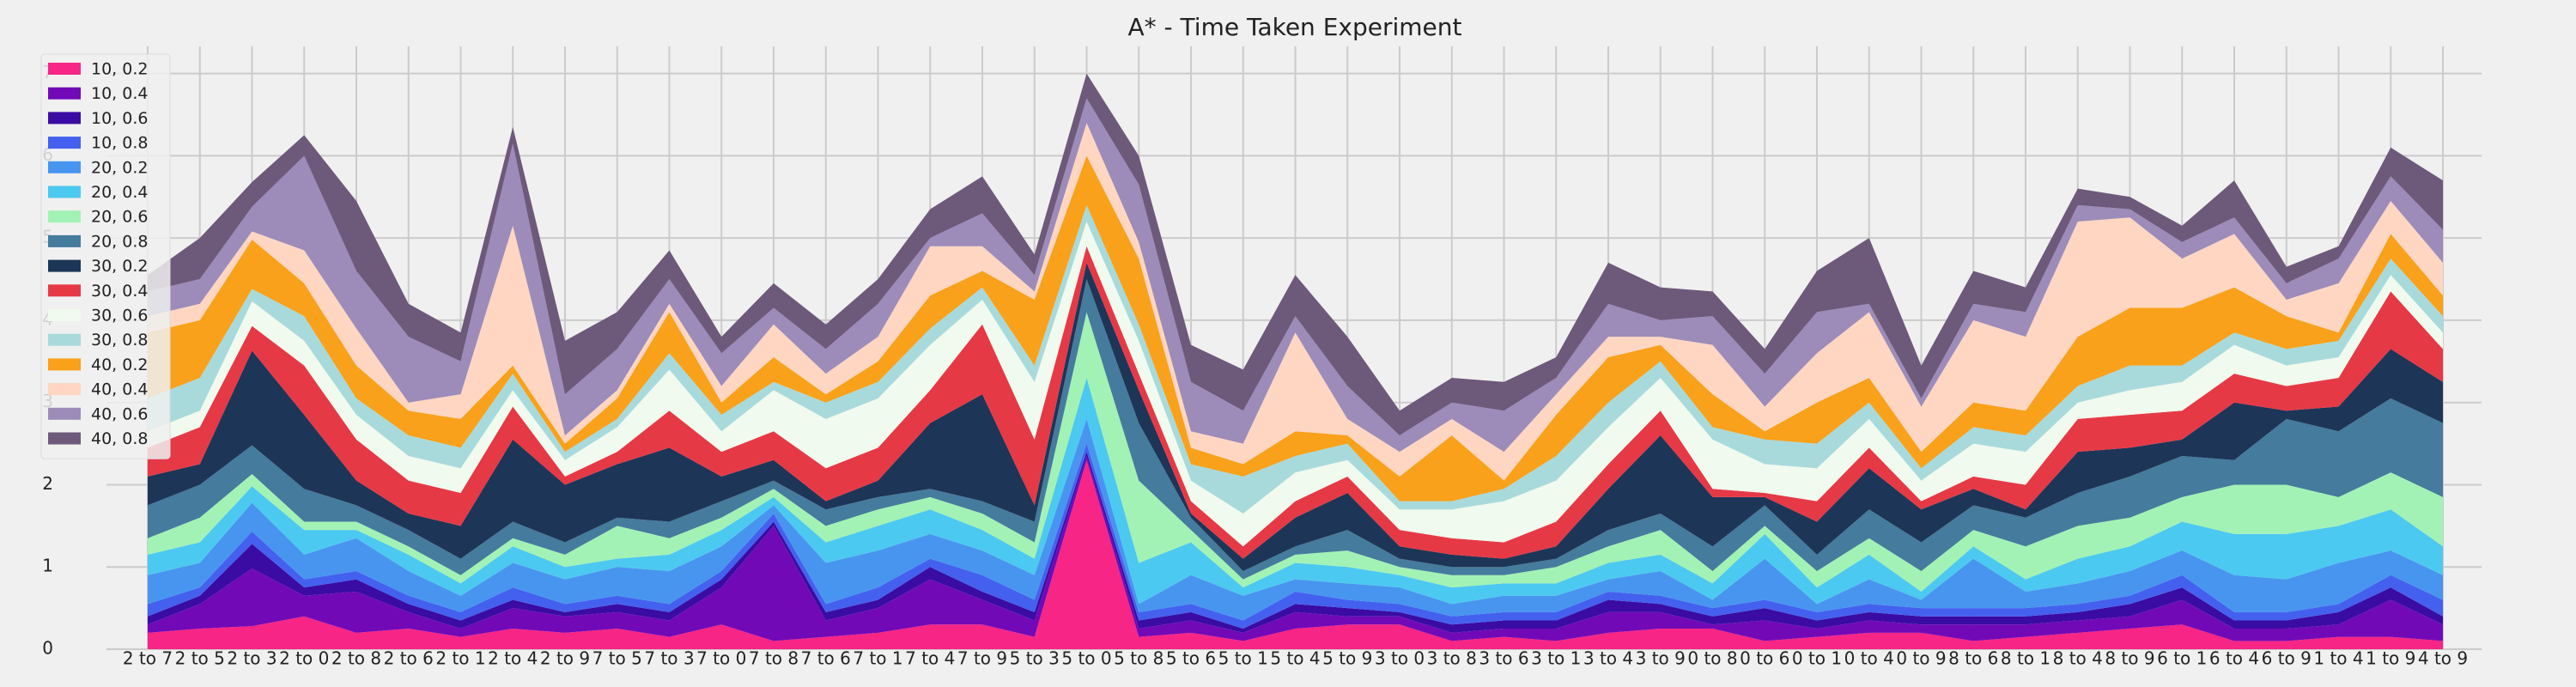  Describe the element at coordinates (2390, 658) in the screenshot. I see `x-tick-label: 1 to 9` at that location.